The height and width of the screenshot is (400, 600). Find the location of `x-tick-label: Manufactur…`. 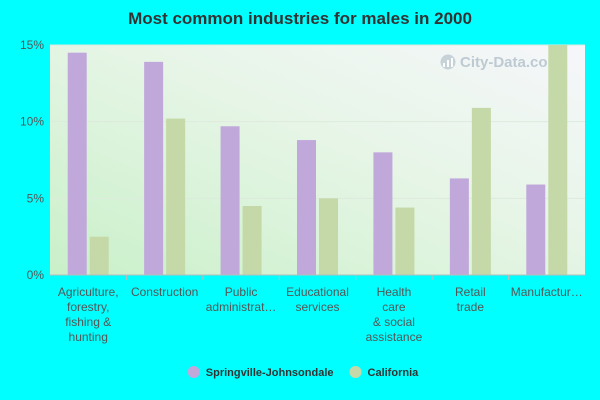

x-tick-label: Manufactur… is located at coordinates (547, 292).